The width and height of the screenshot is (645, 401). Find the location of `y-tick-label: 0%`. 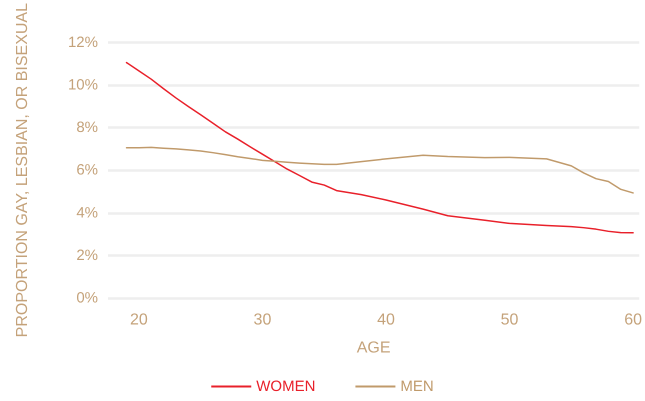

y-tick-label: 0% is located at coordinates (87, 298).